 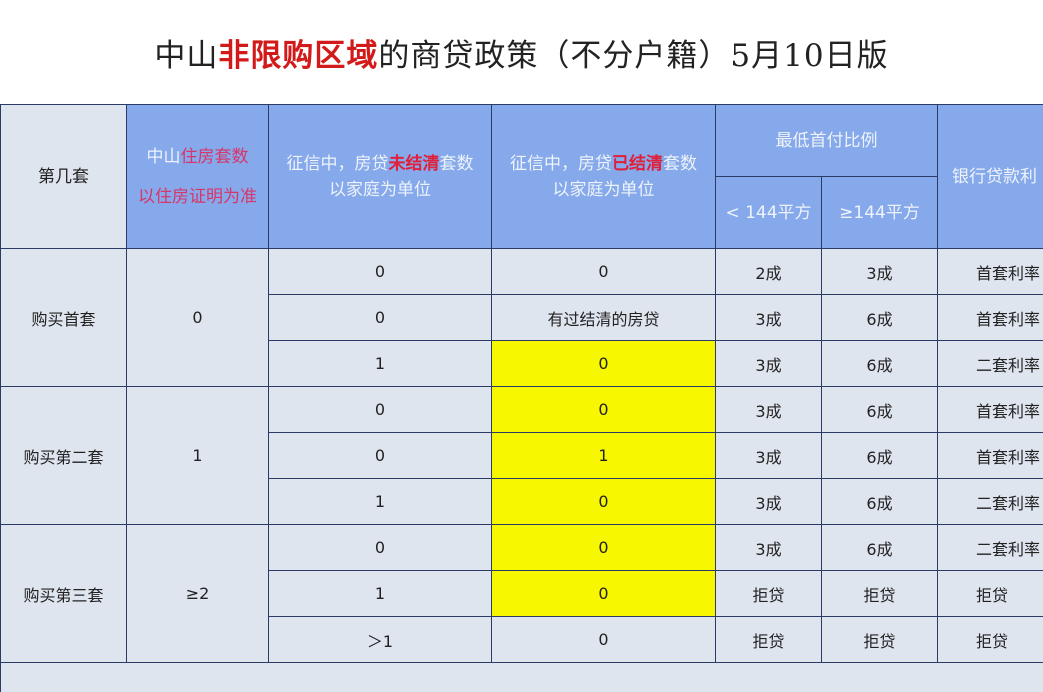 What do you see at coordinates (197, 455) in the screenshot?
I see `group-houses: 1` at bounding box center [197, 455].